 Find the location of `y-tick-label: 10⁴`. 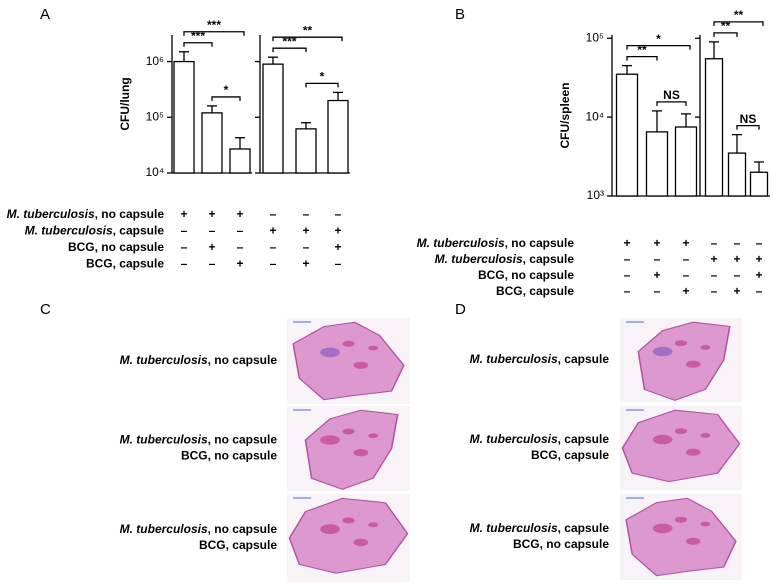

y-tick-label: 10⁴ is located at coordinates (594, 116).